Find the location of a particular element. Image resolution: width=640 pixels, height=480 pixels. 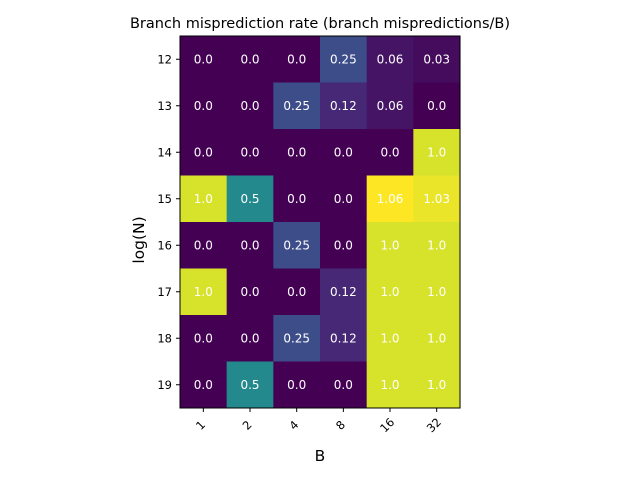

y-tick-label: 17 is located at coordinates (164, 292).